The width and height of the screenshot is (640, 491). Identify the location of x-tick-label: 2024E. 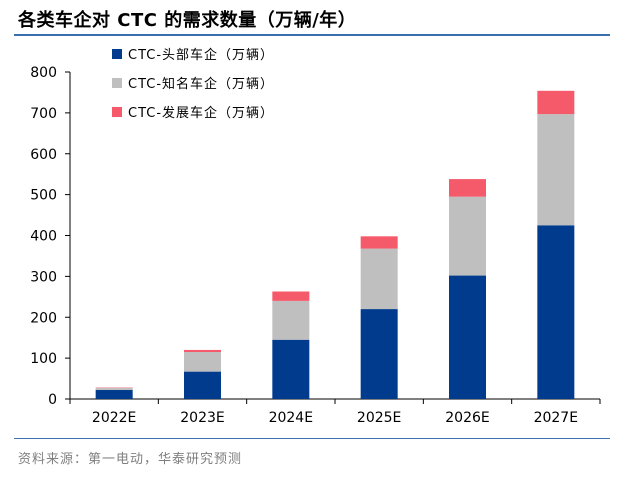
(291, 418).